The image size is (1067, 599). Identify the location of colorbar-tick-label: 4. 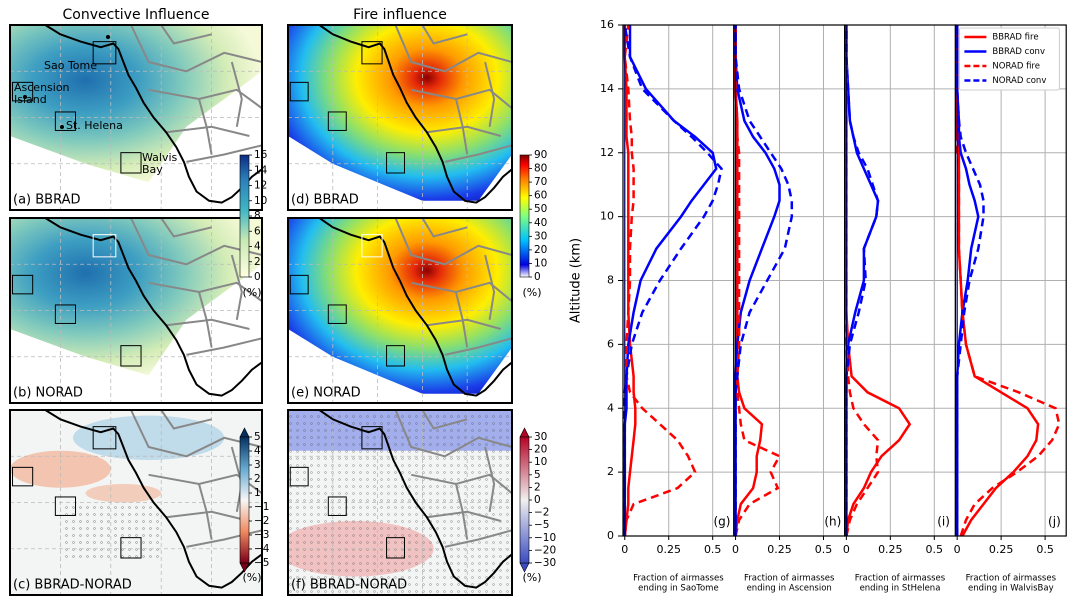
(257, 247).